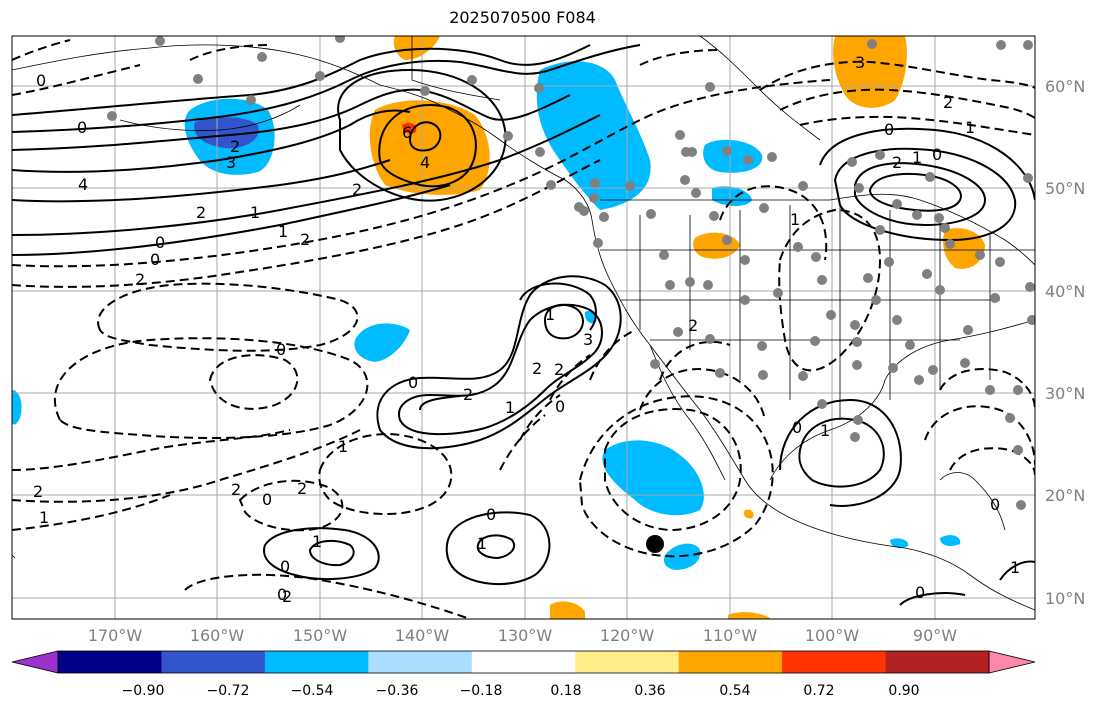  Describe the element at coordinates (522, 17) in the screenshot. I see `map-title: 2025070500 F084` at that location.